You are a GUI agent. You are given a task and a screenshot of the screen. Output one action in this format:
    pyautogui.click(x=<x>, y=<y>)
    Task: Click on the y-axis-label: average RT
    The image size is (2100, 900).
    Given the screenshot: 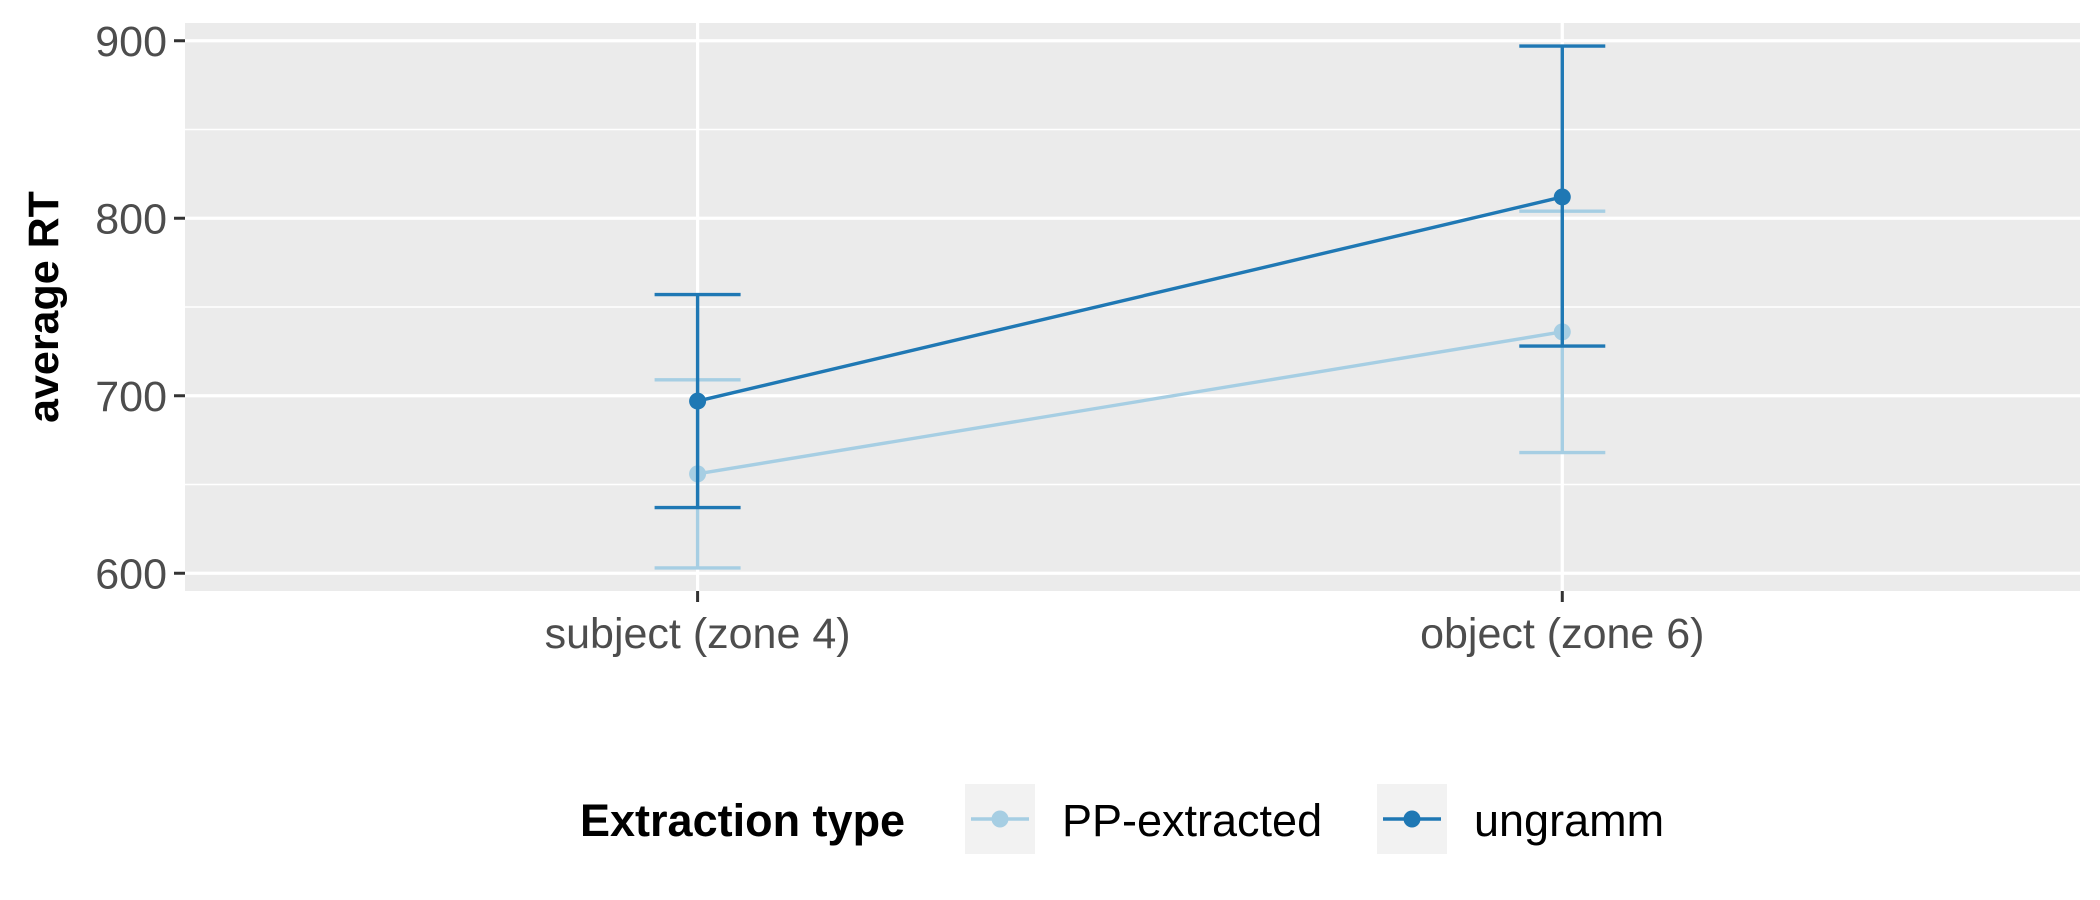 What is the action you would take?
    pyautogui.click(x=44, y=307)
    